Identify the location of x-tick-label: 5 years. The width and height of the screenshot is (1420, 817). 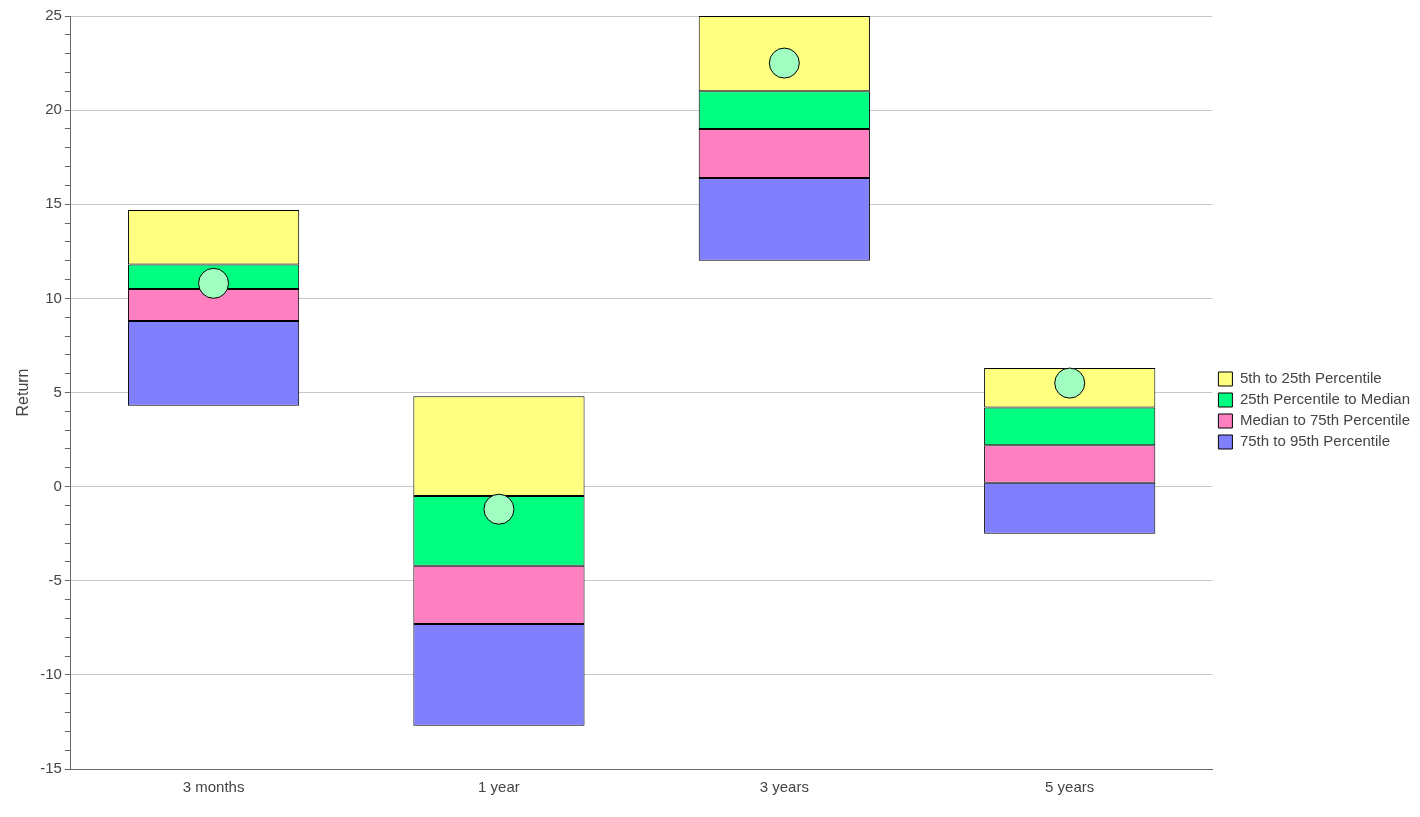
(1070, 787).